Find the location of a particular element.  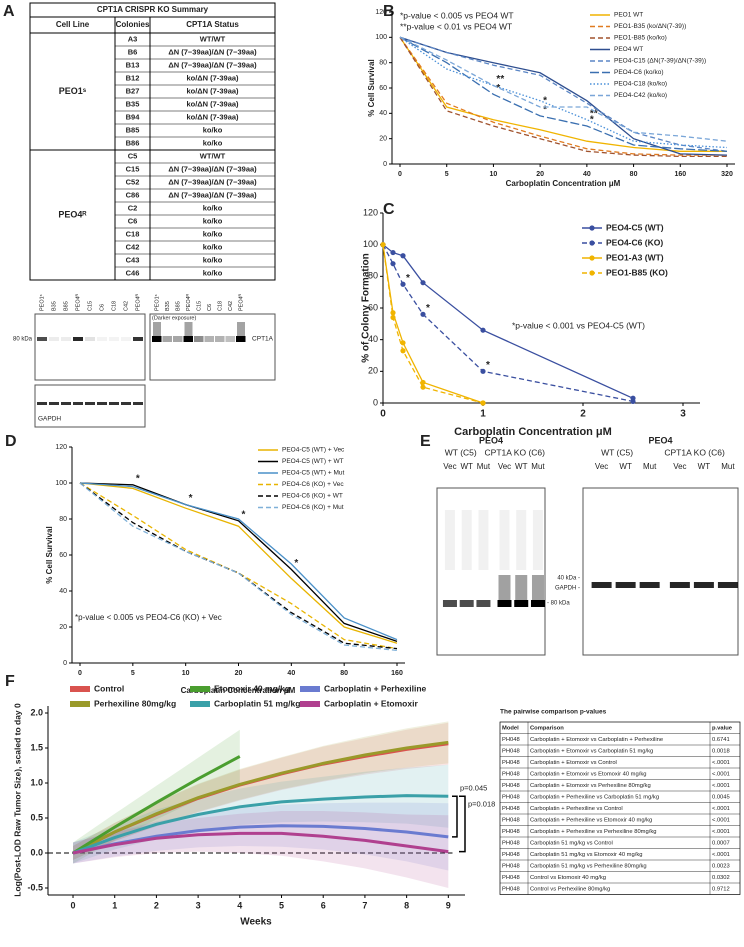

annotation: *p-value < 0.001 vs PEO4-C5 (WT) is located at coordinates (578, 325).